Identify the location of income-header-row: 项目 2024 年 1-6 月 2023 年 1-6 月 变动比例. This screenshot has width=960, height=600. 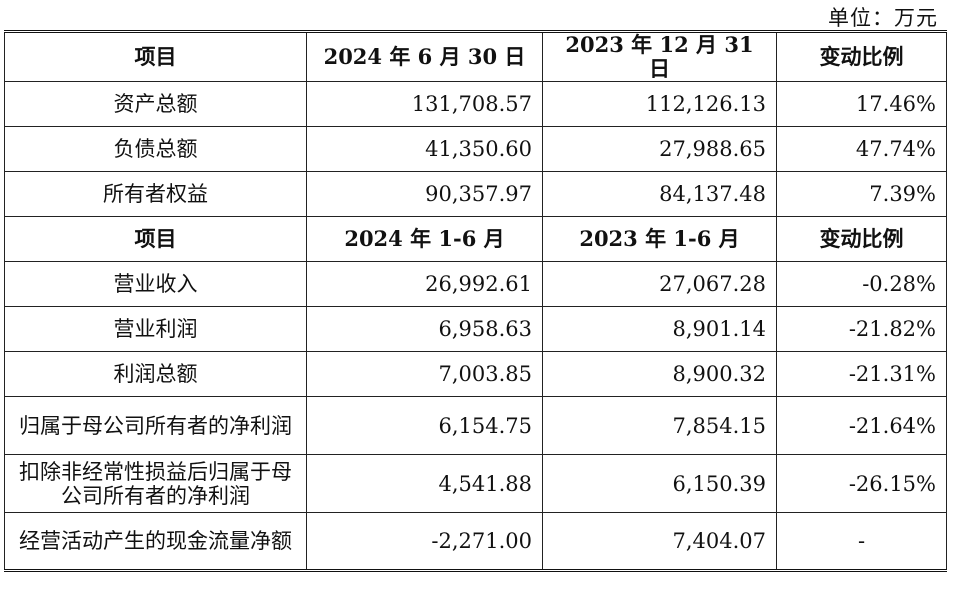
(475, 239).